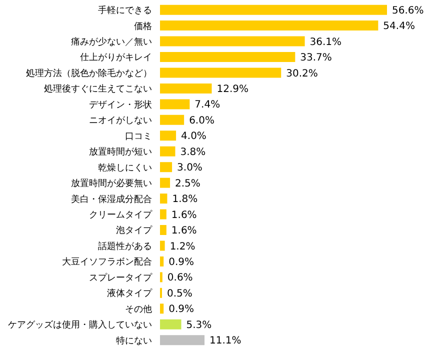  Describe the element at coordinates (120, 152) in the screenshot. I see `y-tick-label: 放置時間が短い` at that location.